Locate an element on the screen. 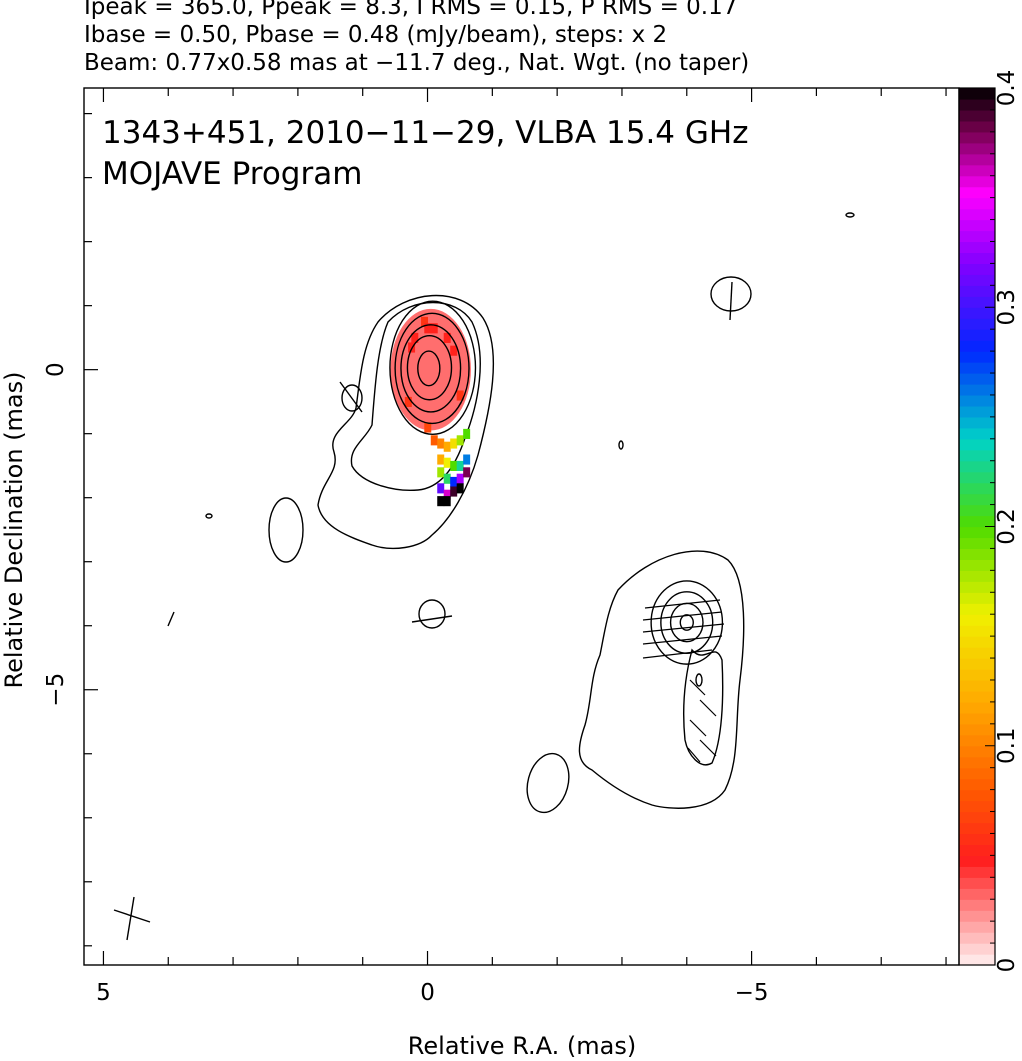 The width and height of the screenshot is (1022, 1061). x-tick-label: −5 is located at coordinates (752, 993).